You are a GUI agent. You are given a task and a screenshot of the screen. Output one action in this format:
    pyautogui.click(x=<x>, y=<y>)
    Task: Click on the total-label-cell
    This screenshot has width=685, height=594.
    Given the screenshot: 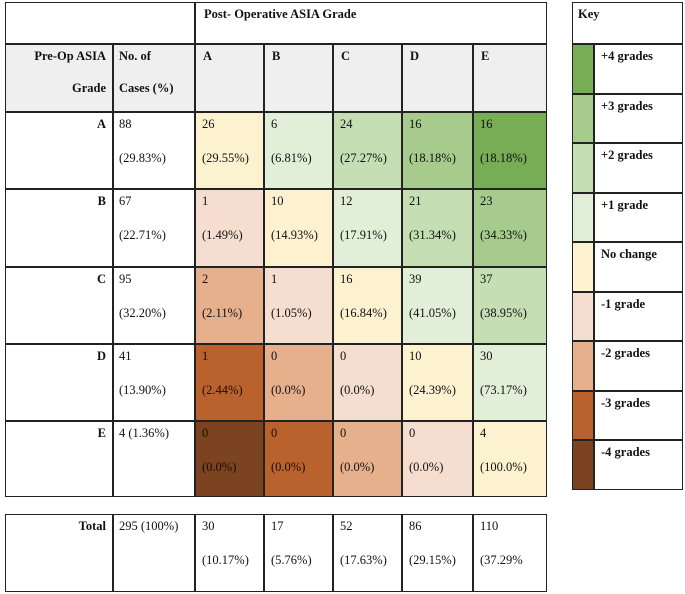 What is the action you would take?
    pyautogui.click(x=59, y=553)
    